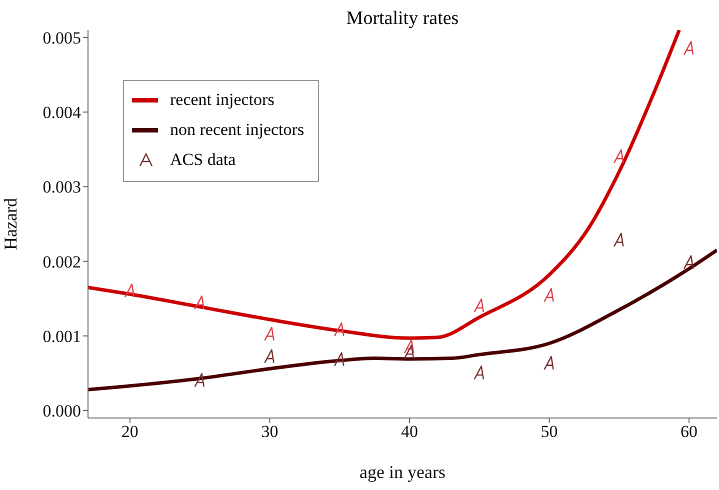 This screenshot has height=490, width=719. Describe the element at coordinates (689, 432) in the screenshot. I see `x-tick-label: 60` at that location.